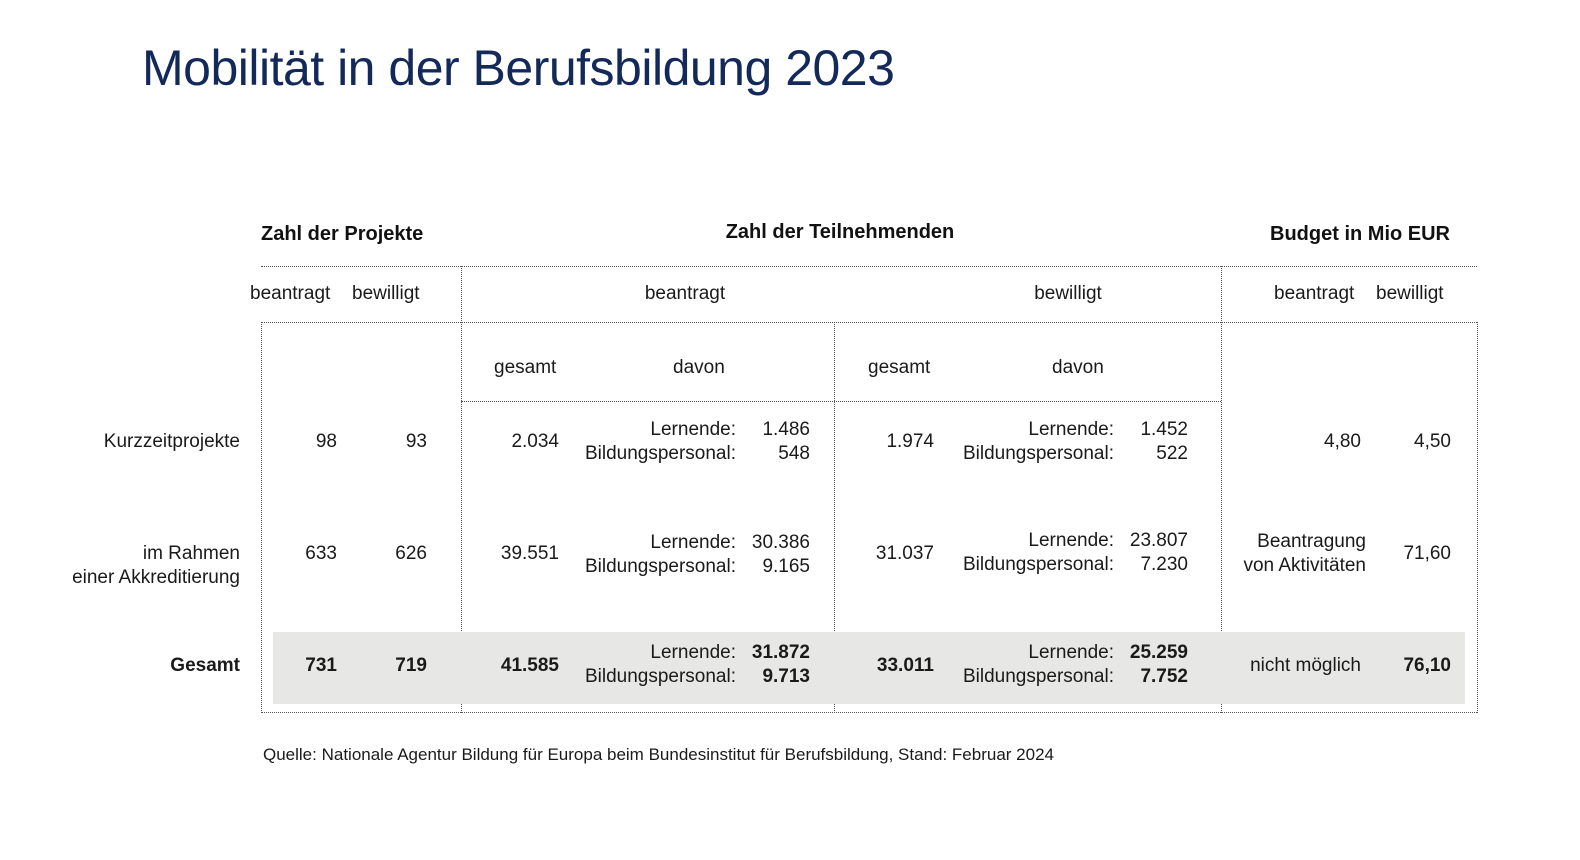 The image size is (1580, 860). Describe the element at coordinates (1221, 489) in the screenshot. I see `divider-teilnehmende-budget` at that location.